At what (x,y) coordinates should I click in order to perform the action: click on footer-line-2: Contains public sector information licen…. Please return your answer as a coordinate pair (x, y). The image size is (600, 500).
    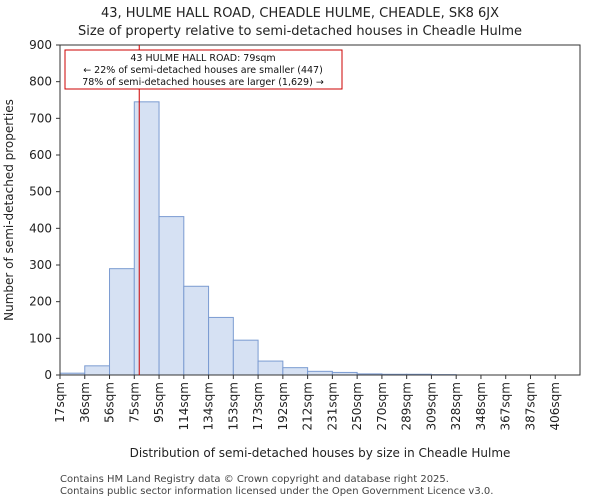
    Looking at the image, I should click on (277, 491).